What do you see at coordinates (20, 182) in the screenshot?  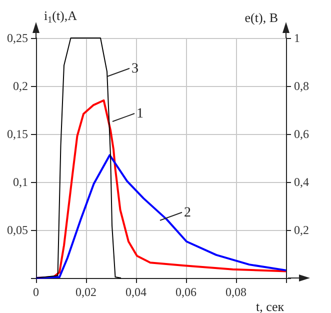 I see `y-tick-label: 0,1` at bounding box center [20, 182].